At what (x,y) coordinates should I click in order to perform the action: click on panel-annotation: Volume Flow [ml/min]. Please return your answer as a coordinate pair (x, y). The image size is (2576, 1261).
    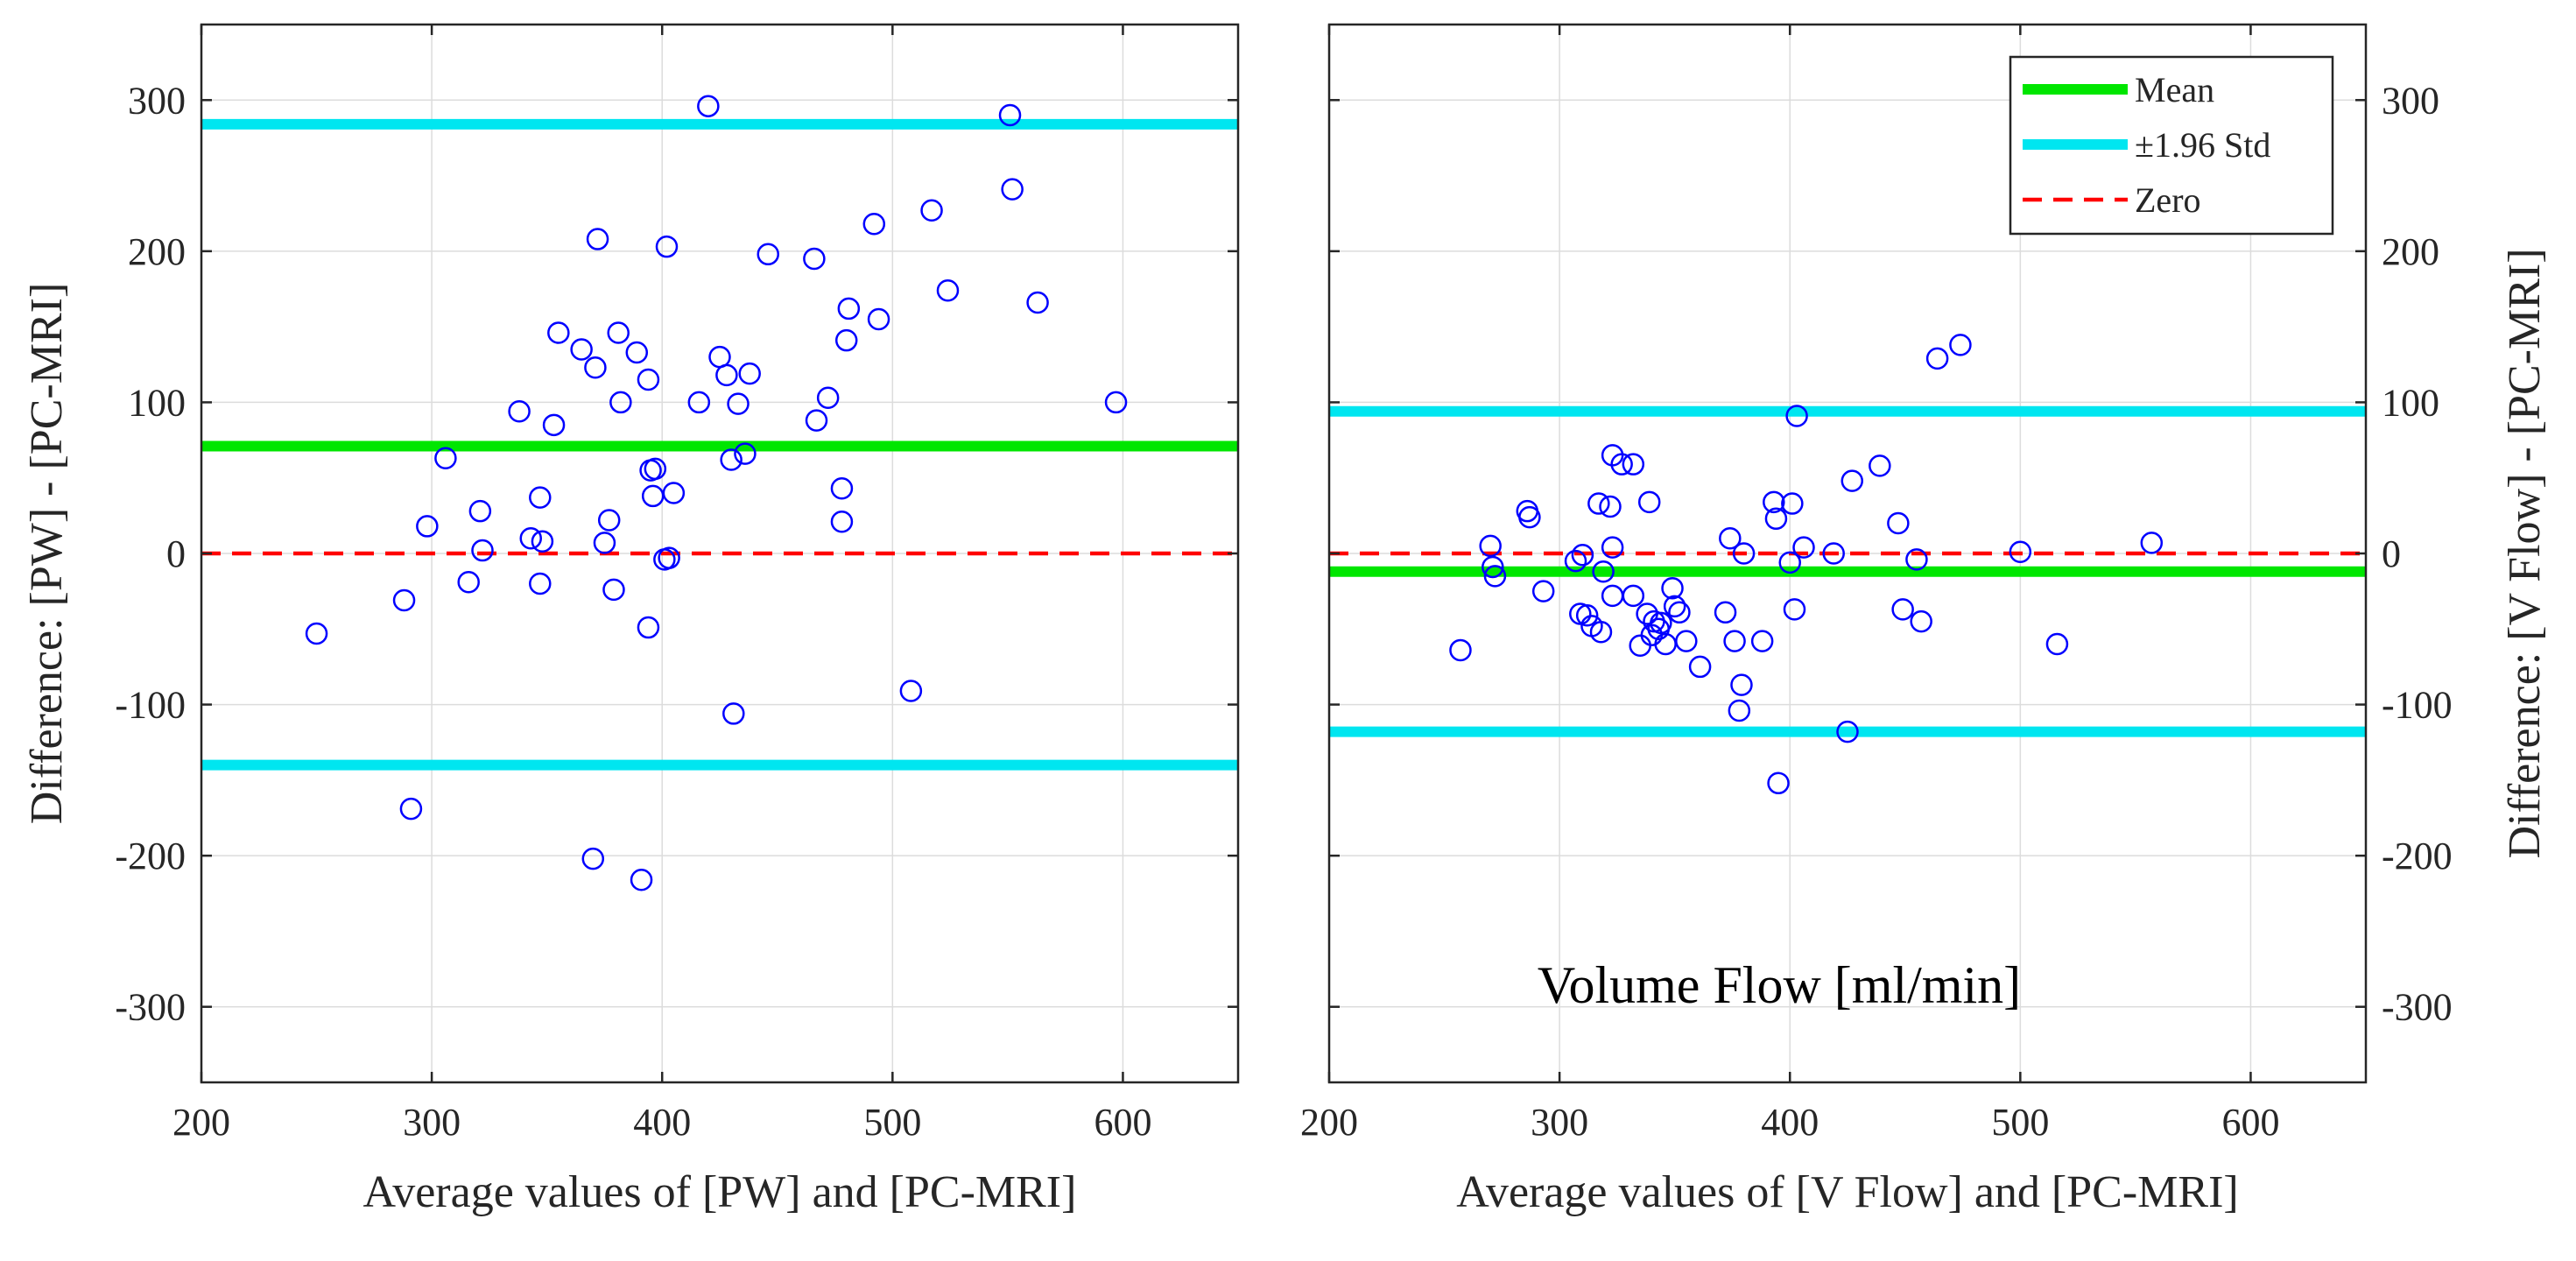
    Looking at the image, I should click on (1779, 985).